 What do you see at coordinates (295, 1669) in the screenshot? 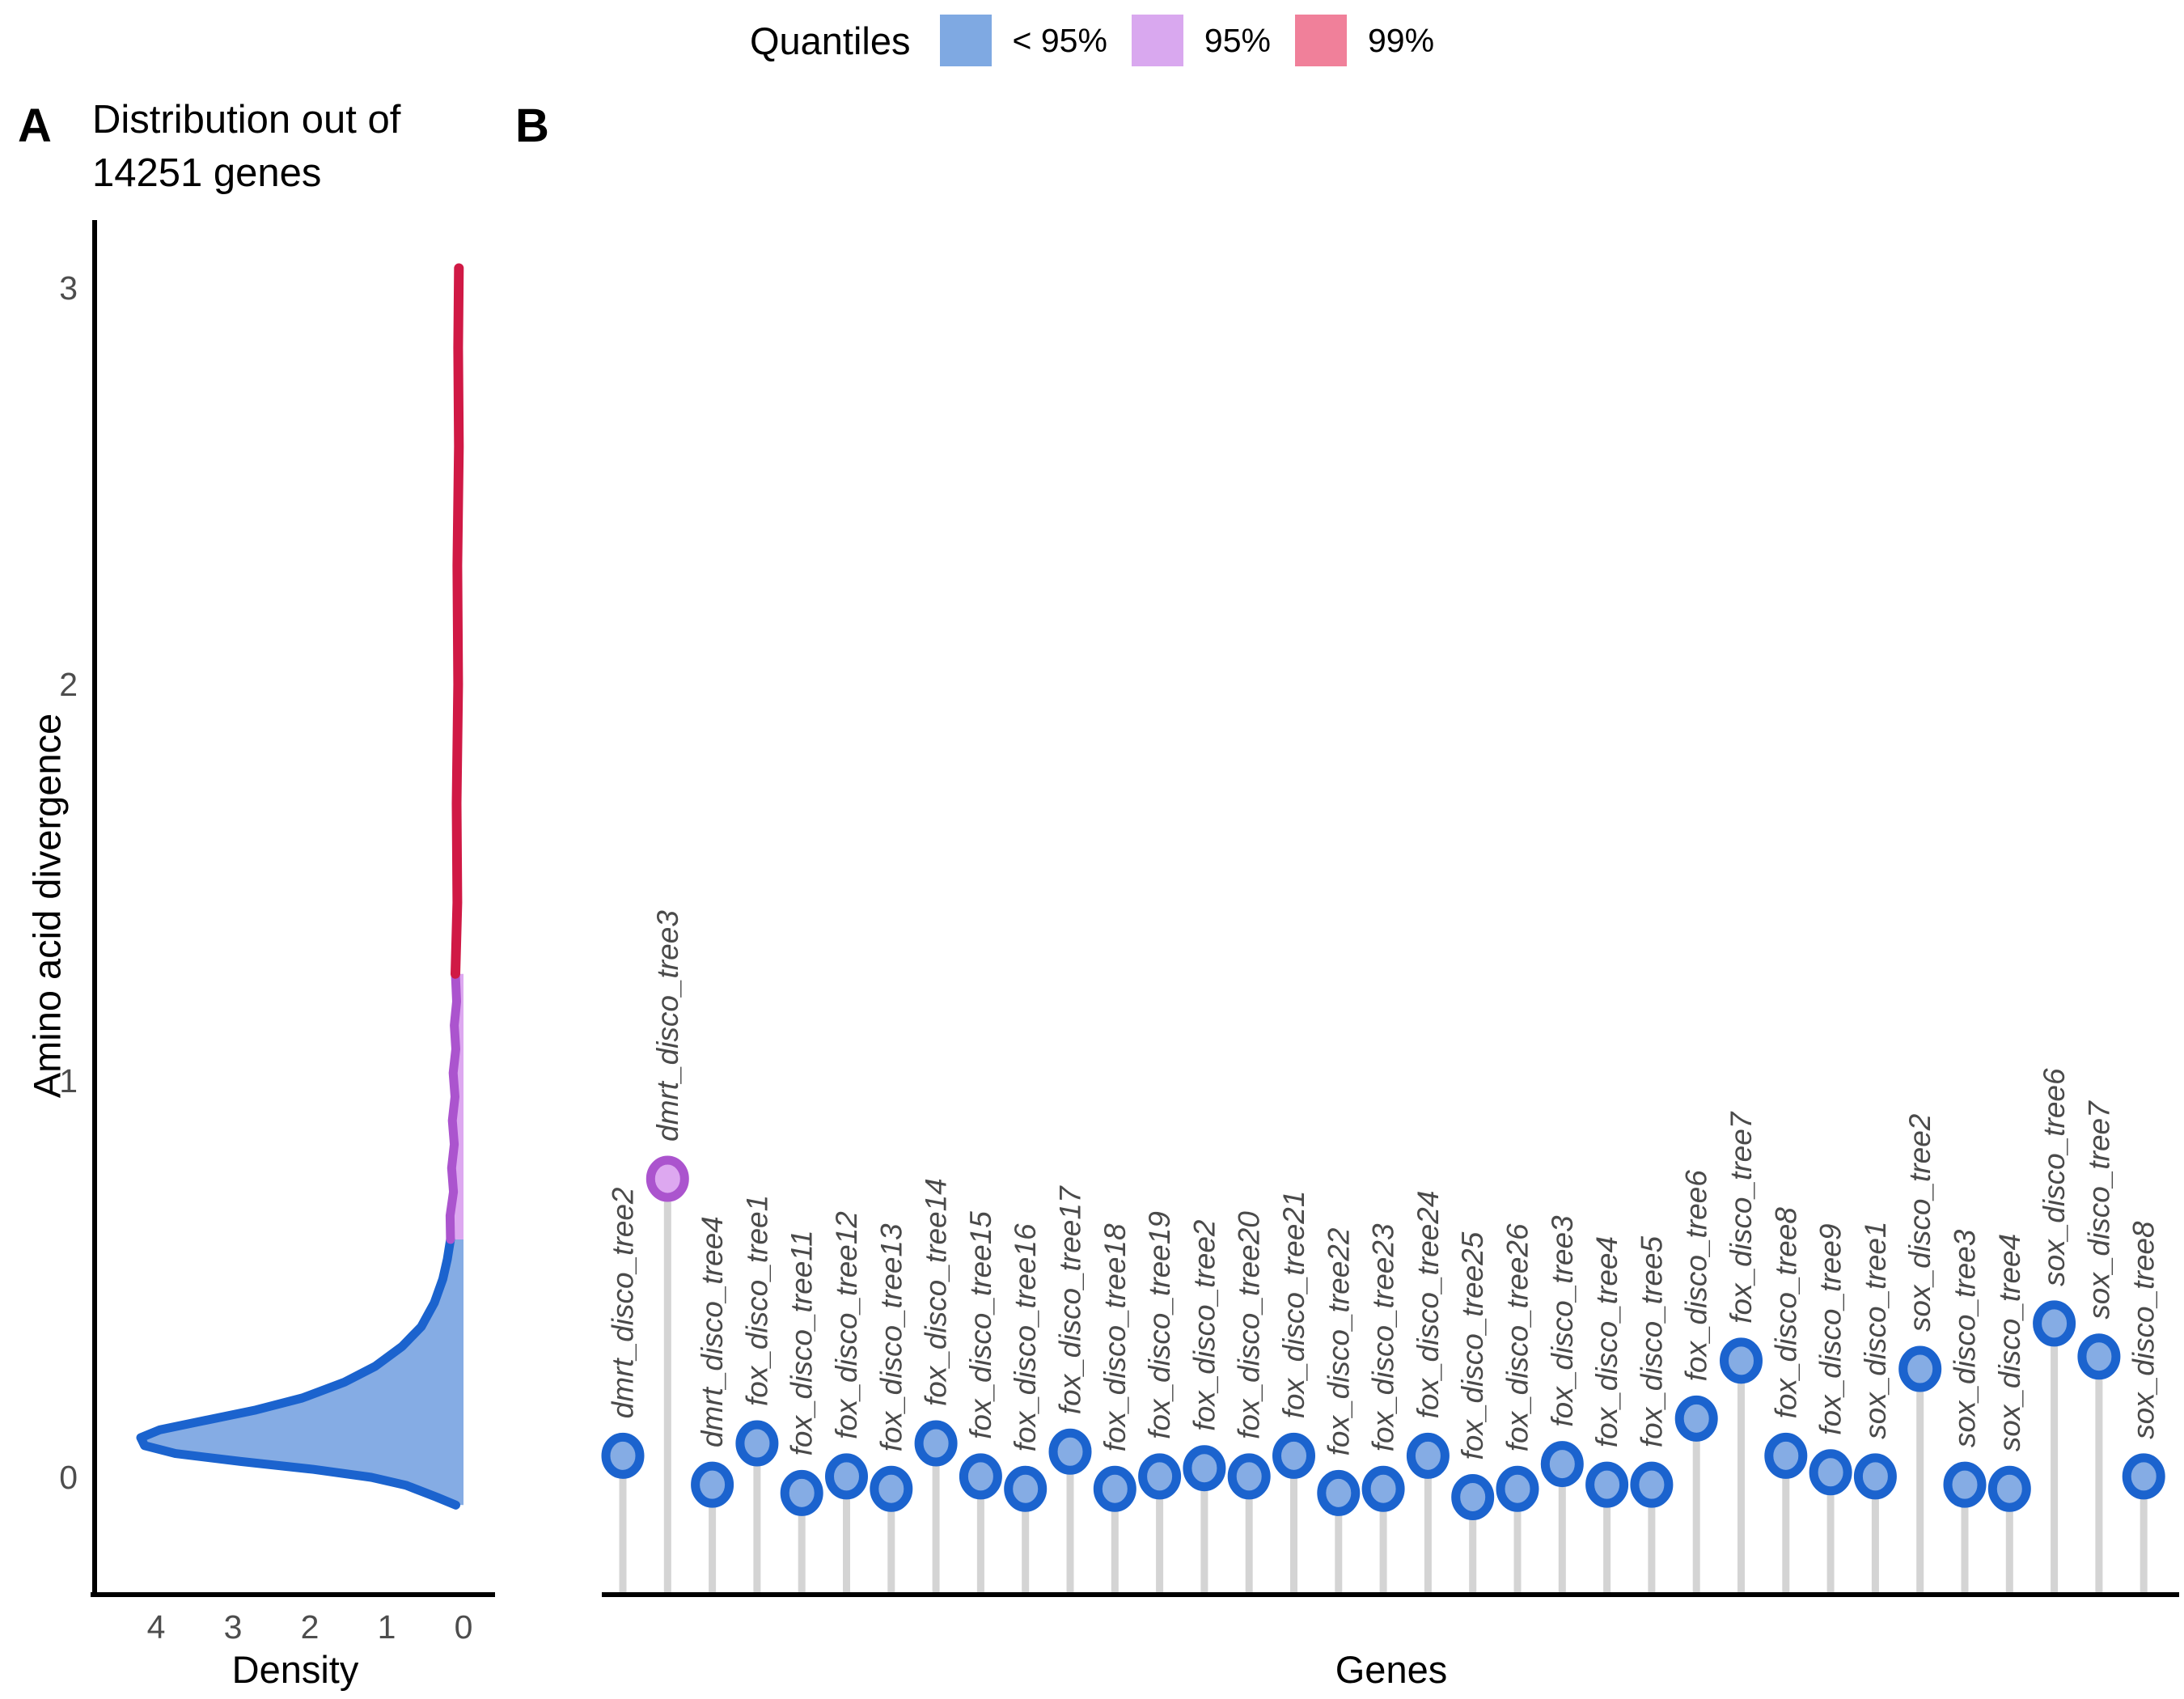
I see `panel-a-xaxis-title: Density` at bounding box center [295, 1669].